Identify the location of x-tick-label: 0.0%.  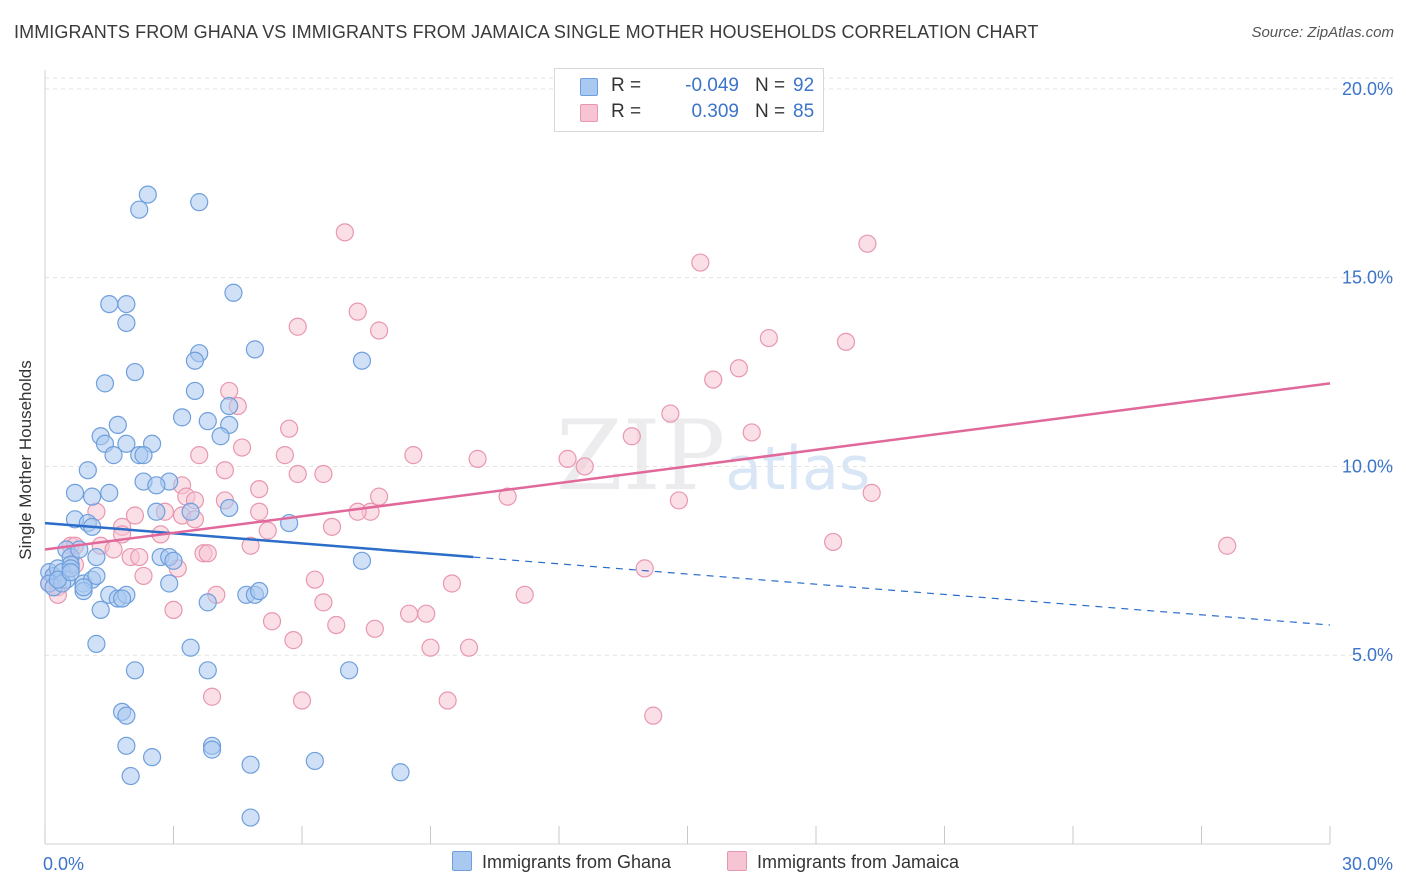
(63, 864).